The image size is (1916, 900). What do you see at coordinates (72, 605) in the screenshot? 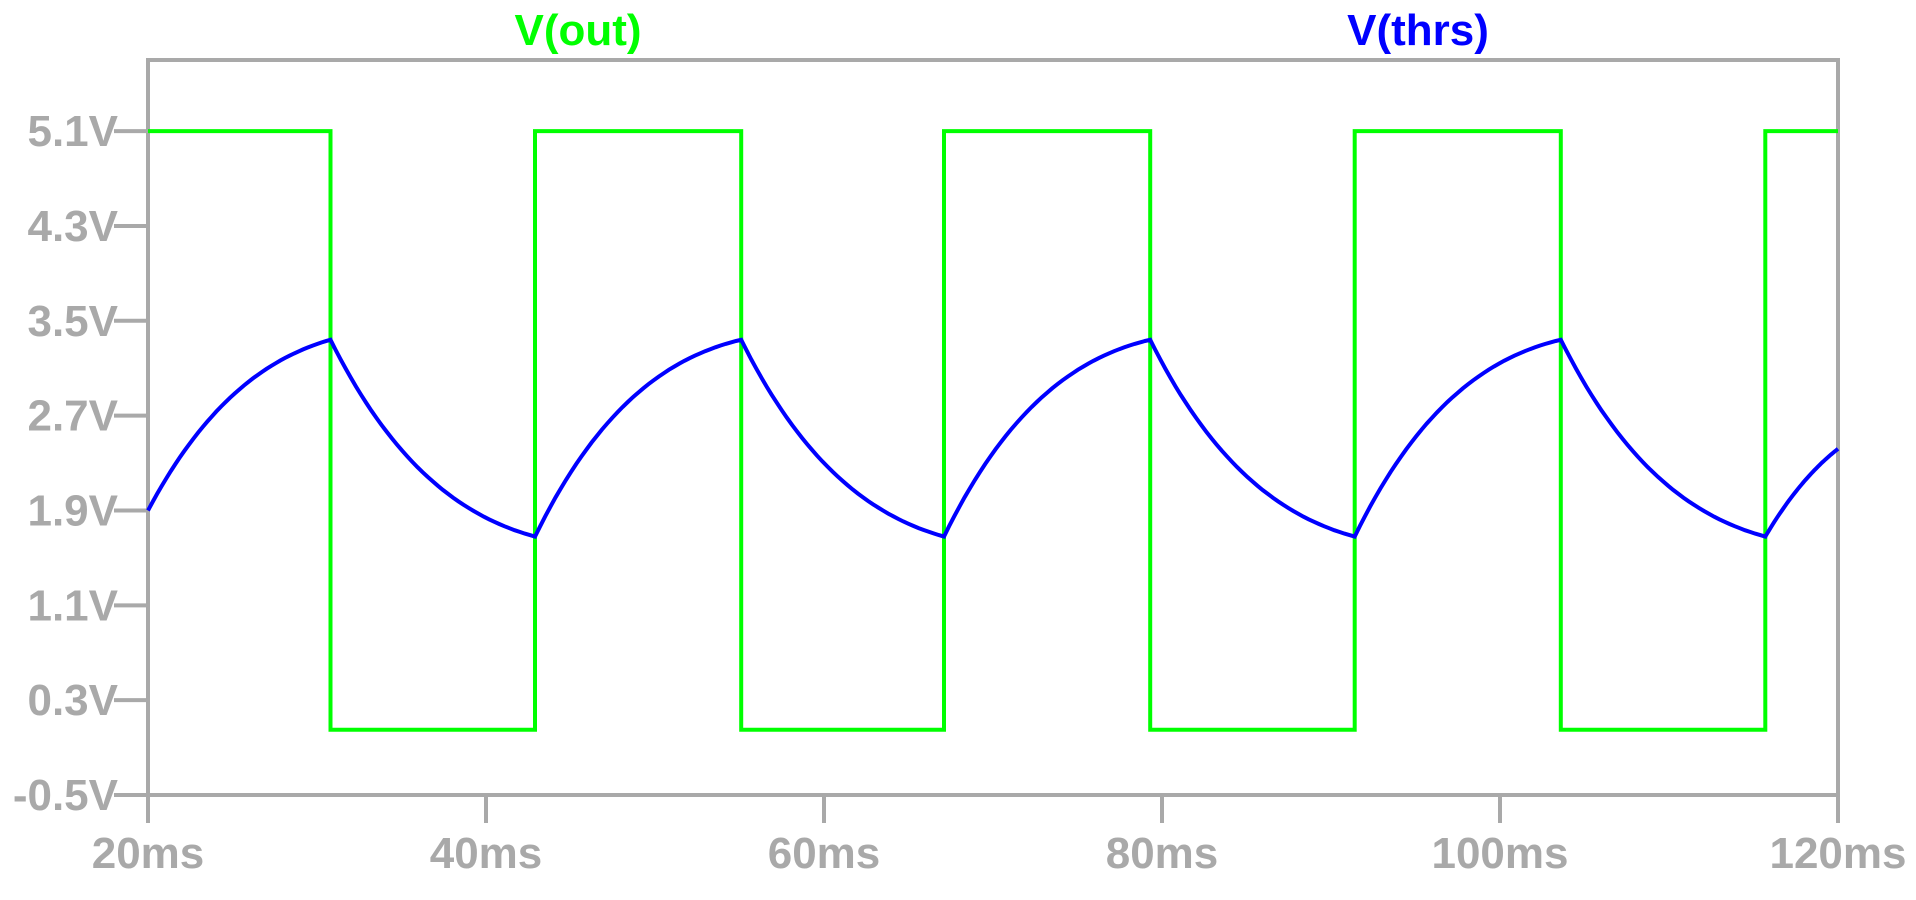
I see `y-tick-label: 1.1V` at bounding box center [72, 605].